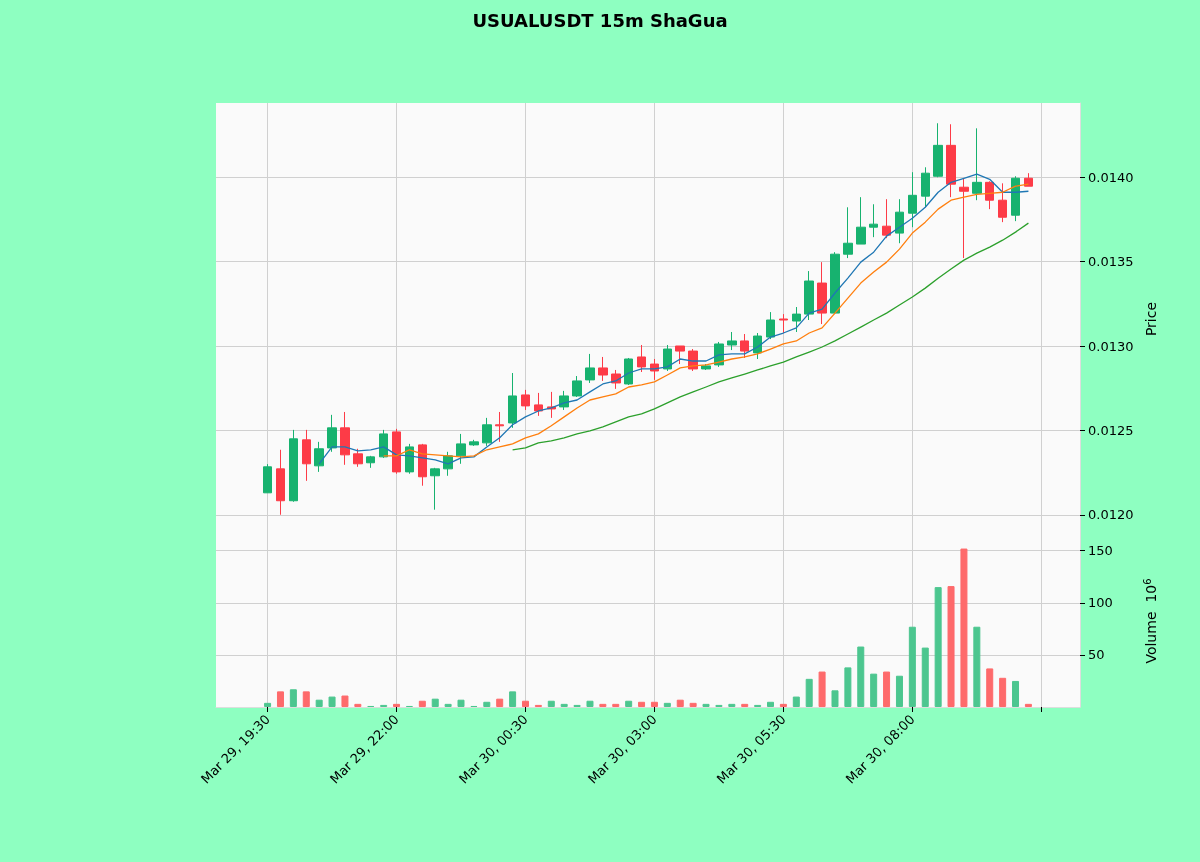 The width and height of the screenshot is (1200, 862). I want to click on y-axis-title: Price, so click(1151, 319).